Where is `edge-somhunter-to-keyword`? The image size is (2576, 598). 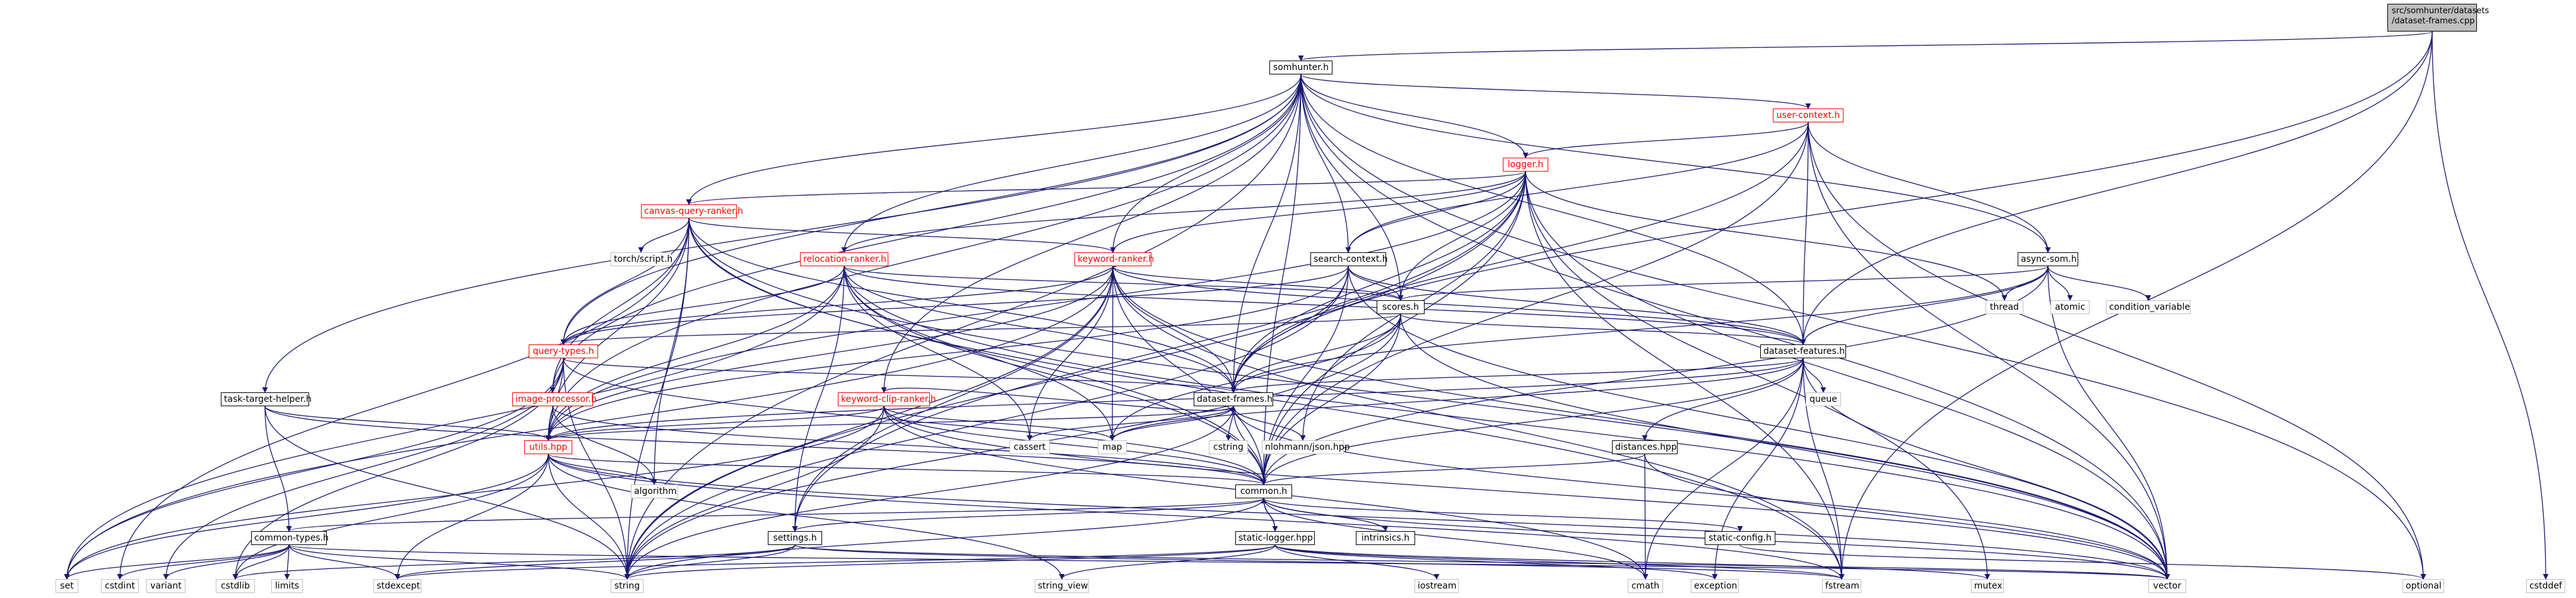
edge-somhunter-to-keyword is located at coordinates (1206, 163).